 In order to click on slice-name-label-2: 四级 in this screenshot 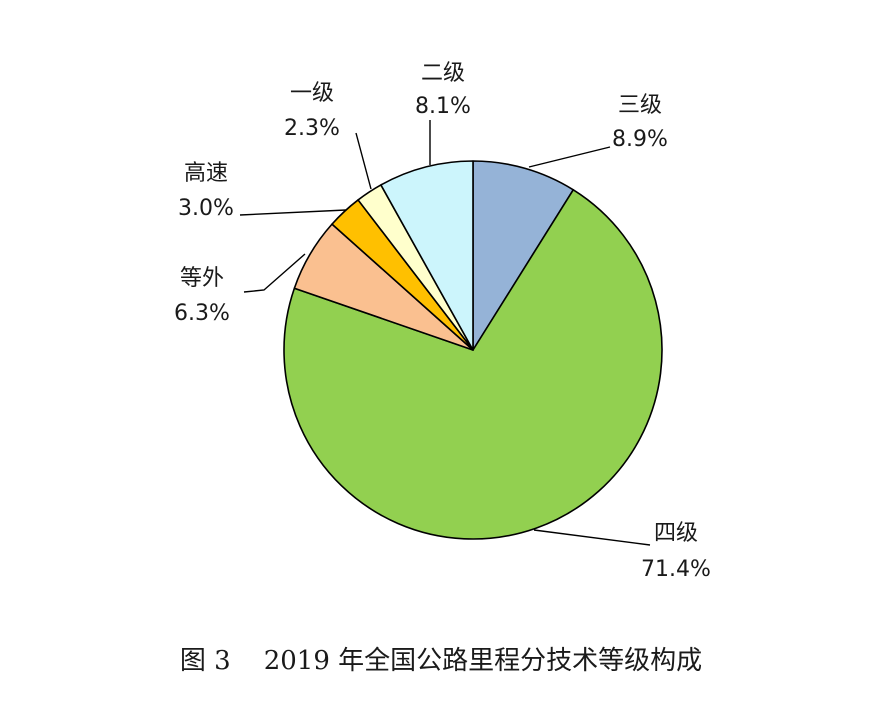, I will do `click(676, 533)`.